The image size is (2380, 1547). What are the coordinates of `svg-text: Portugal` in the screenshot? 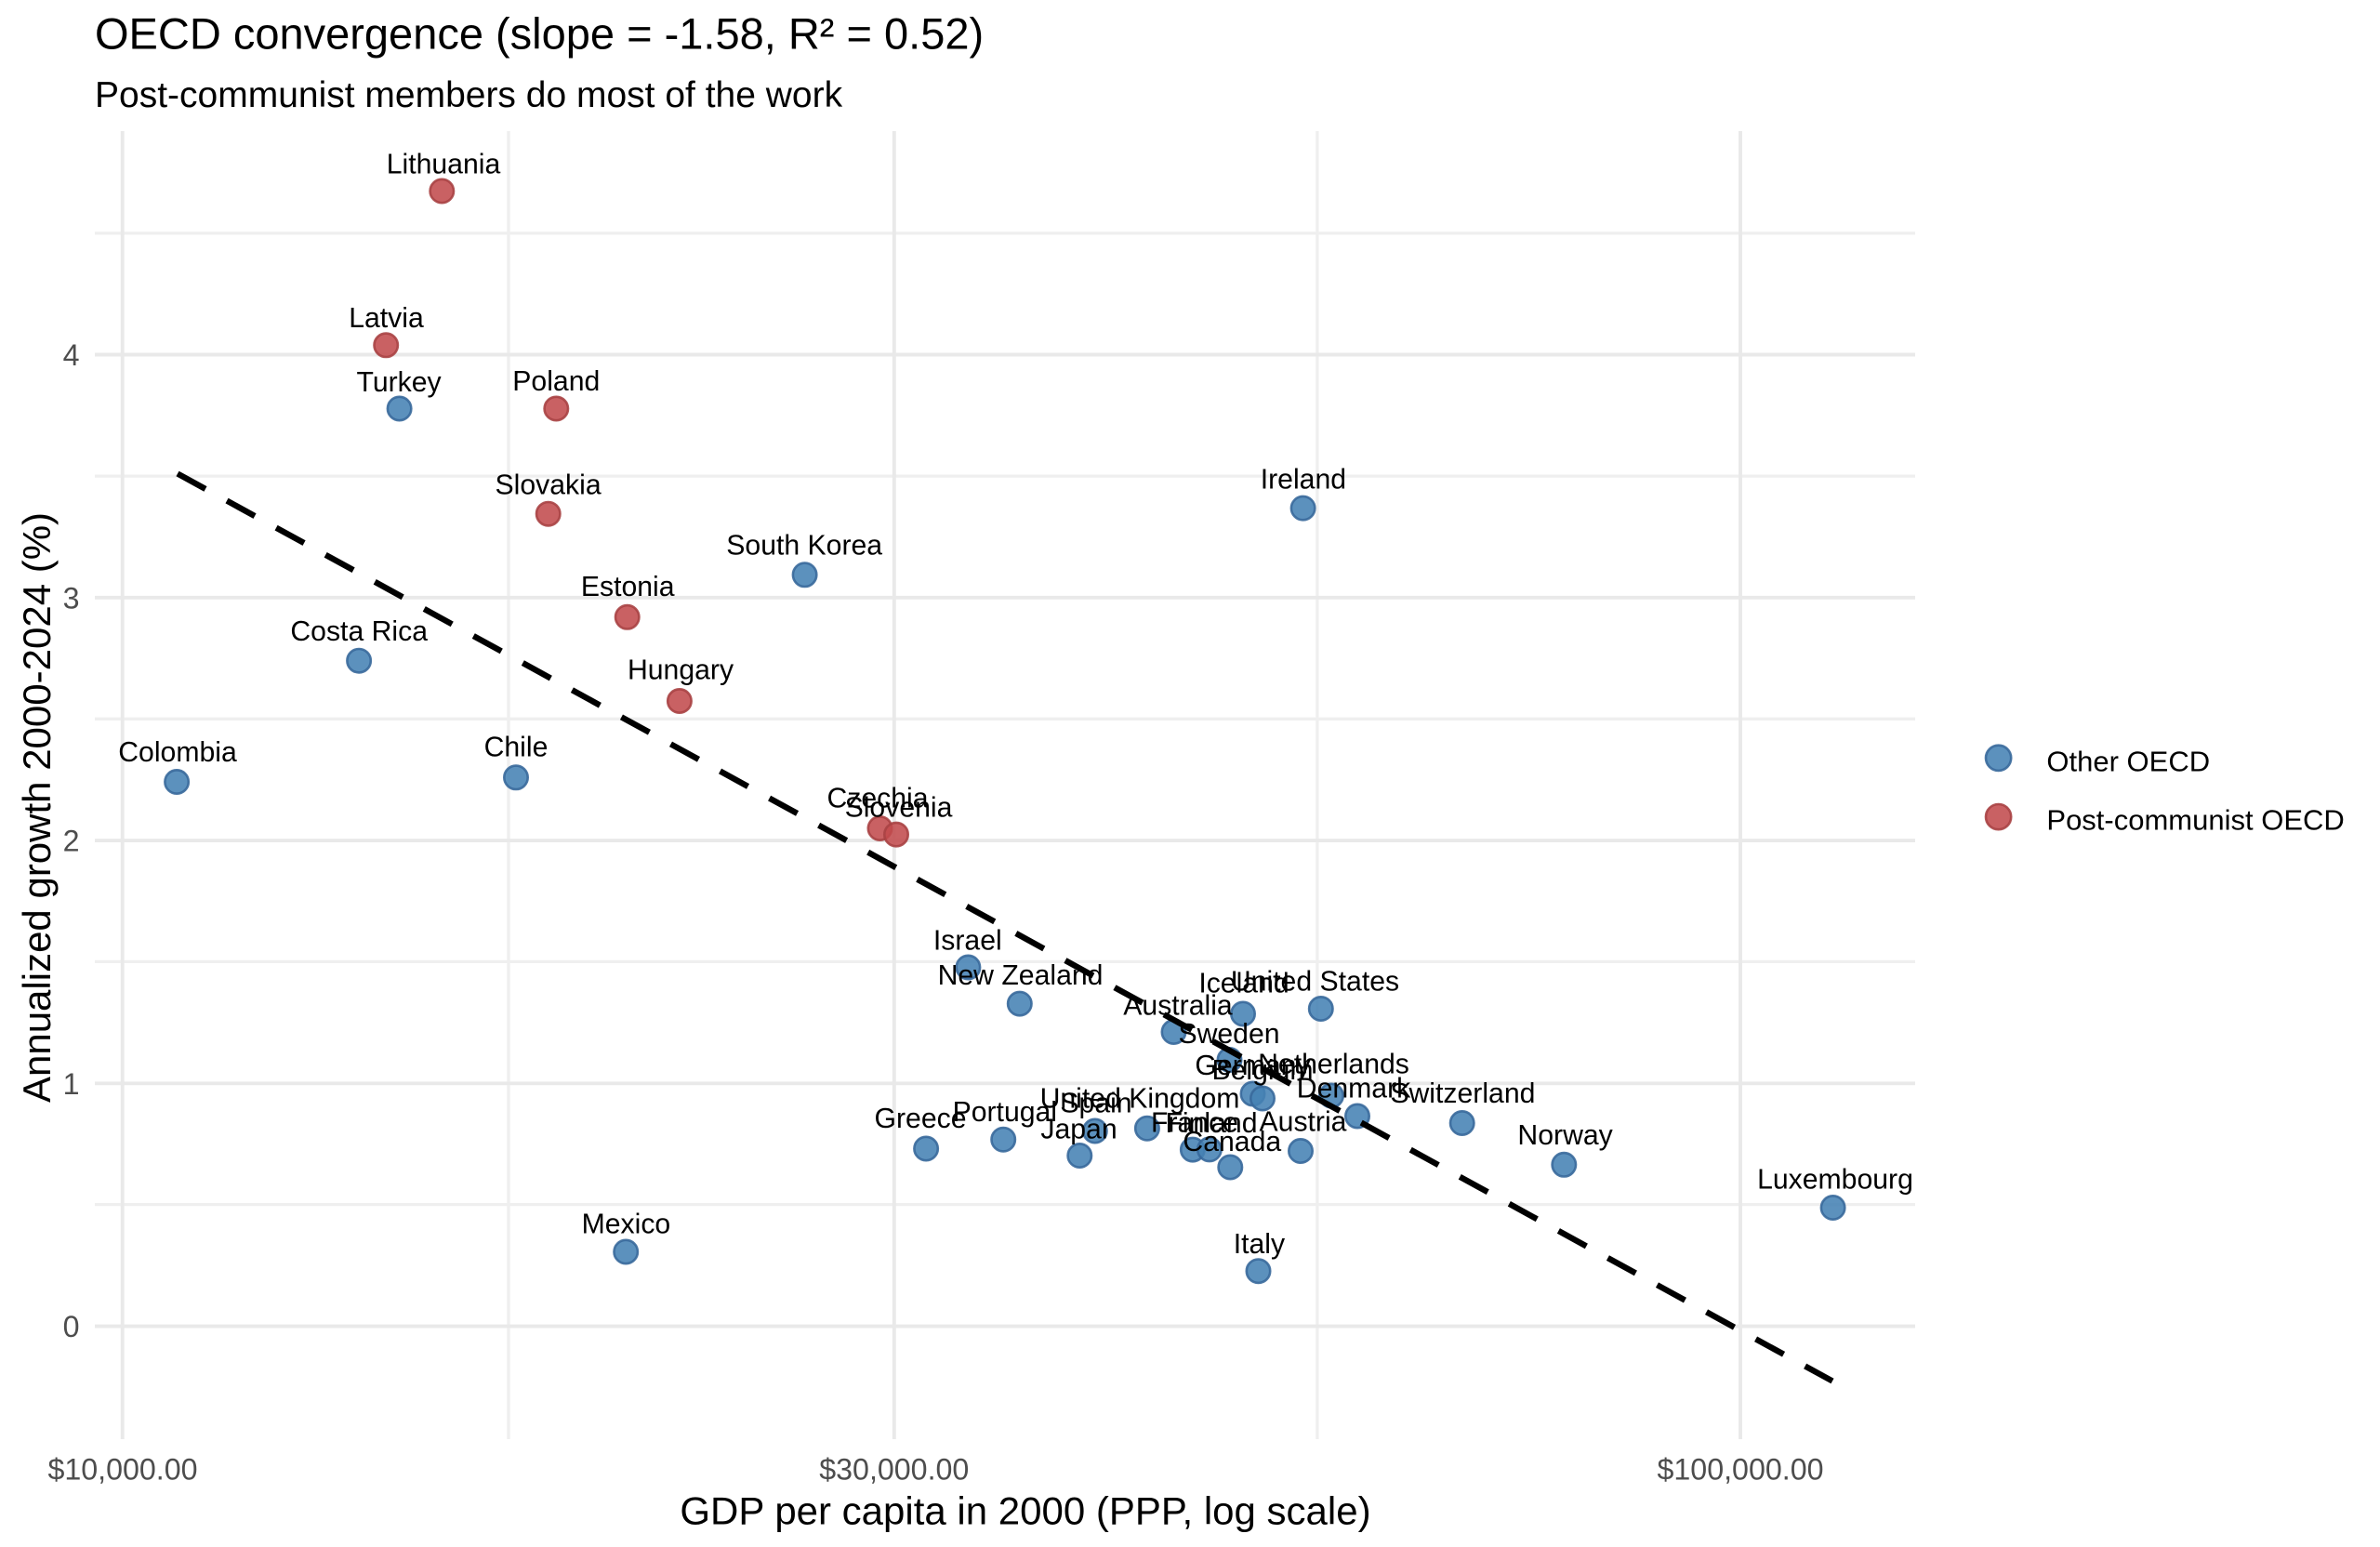 It's located at (1005, 1112).